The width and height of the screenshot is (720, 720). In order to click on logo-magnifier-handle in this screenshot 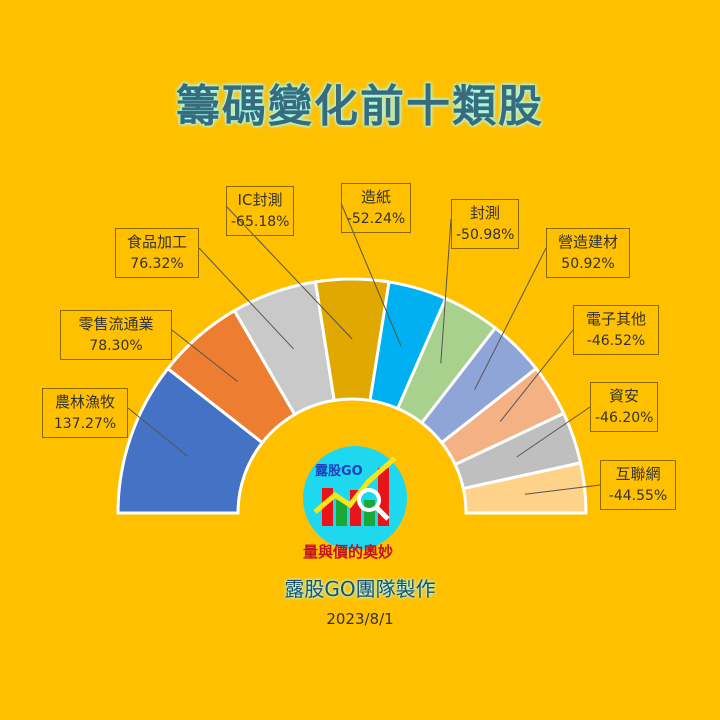, I will do `click(382, 513)`.